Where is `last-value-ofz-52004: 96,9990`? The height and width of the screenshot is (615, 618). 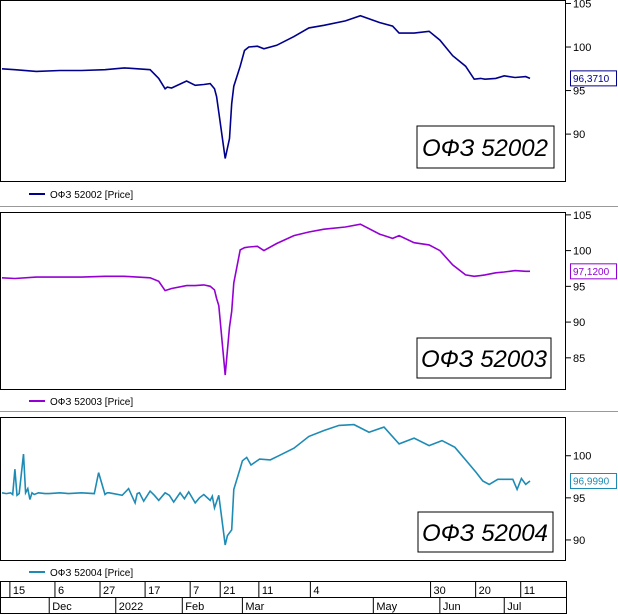
last-value-ofz-52004: 96,9990 is located at coordinates (591, 482).